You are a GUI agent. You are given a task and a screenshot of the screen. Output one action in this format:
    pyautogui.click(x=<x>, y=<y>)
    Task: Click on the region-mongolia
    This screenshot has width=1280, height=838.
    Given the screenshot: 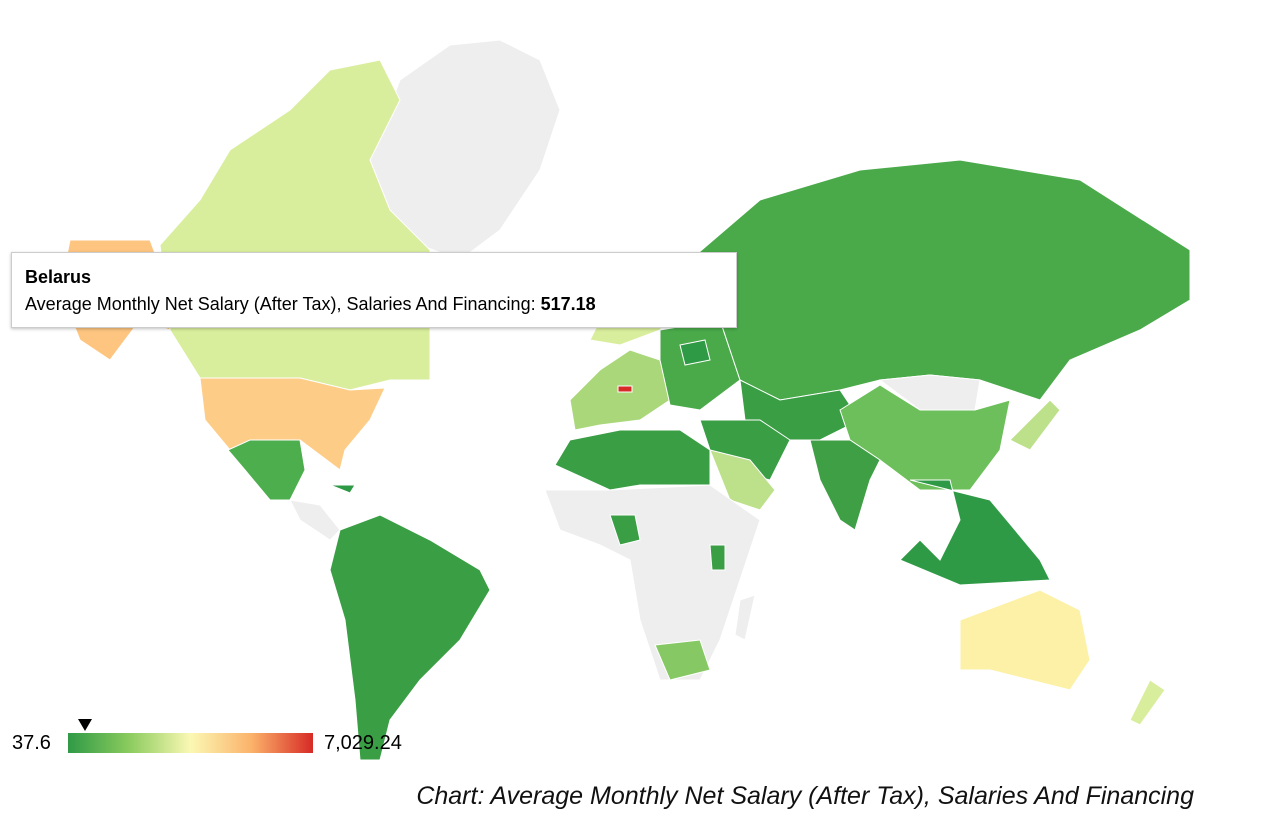 What is the action you would take?
    pyautogui.click(x=929, y=392)
    